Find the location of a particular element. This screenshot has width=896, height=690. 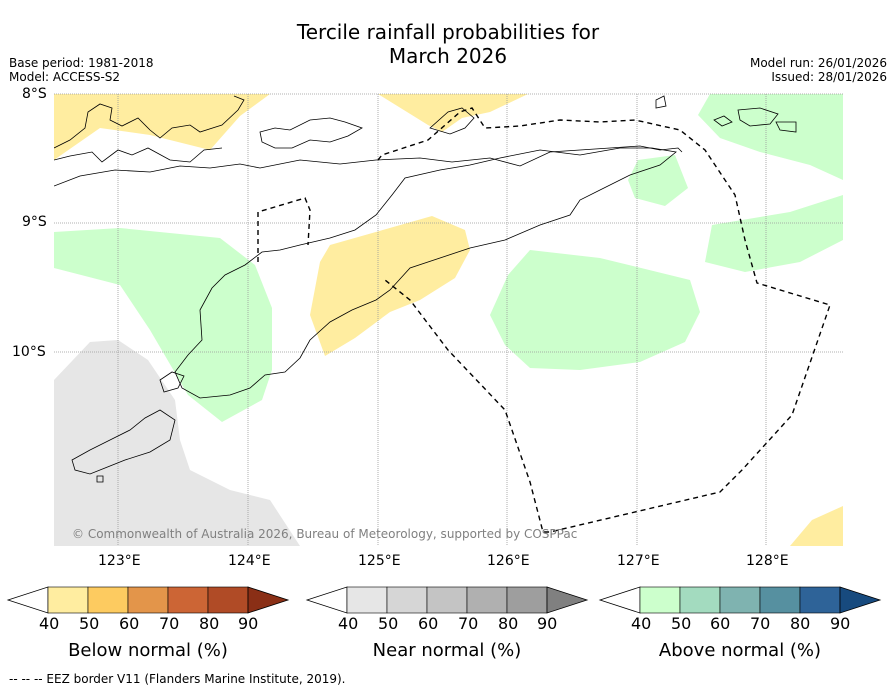

colorbar-strip is located at coordinates (444, 600).